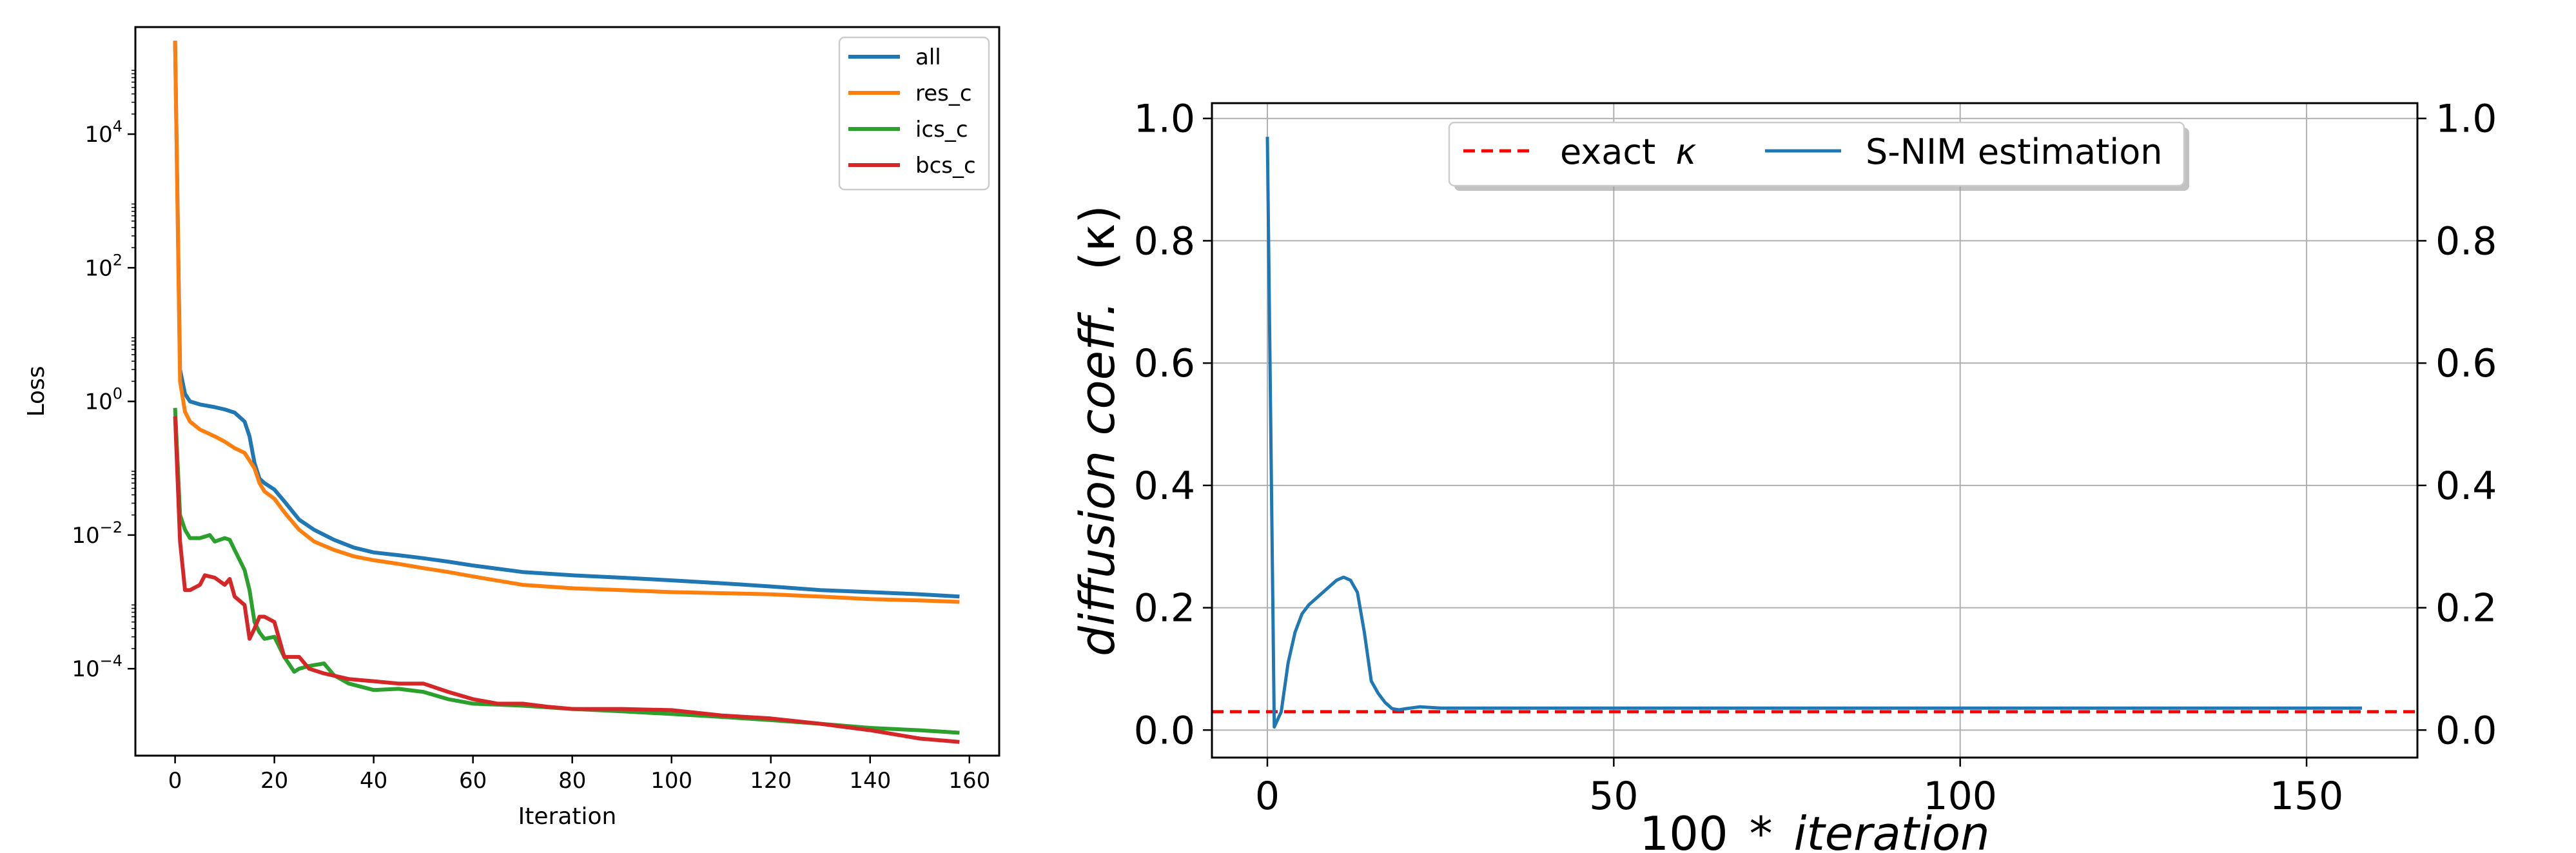 The height and width of the screenshot is (853, 2576). Describe the element at coordinates (671, 781) in the screenshot. I see `loss-x-tick-label: 100` at that location.